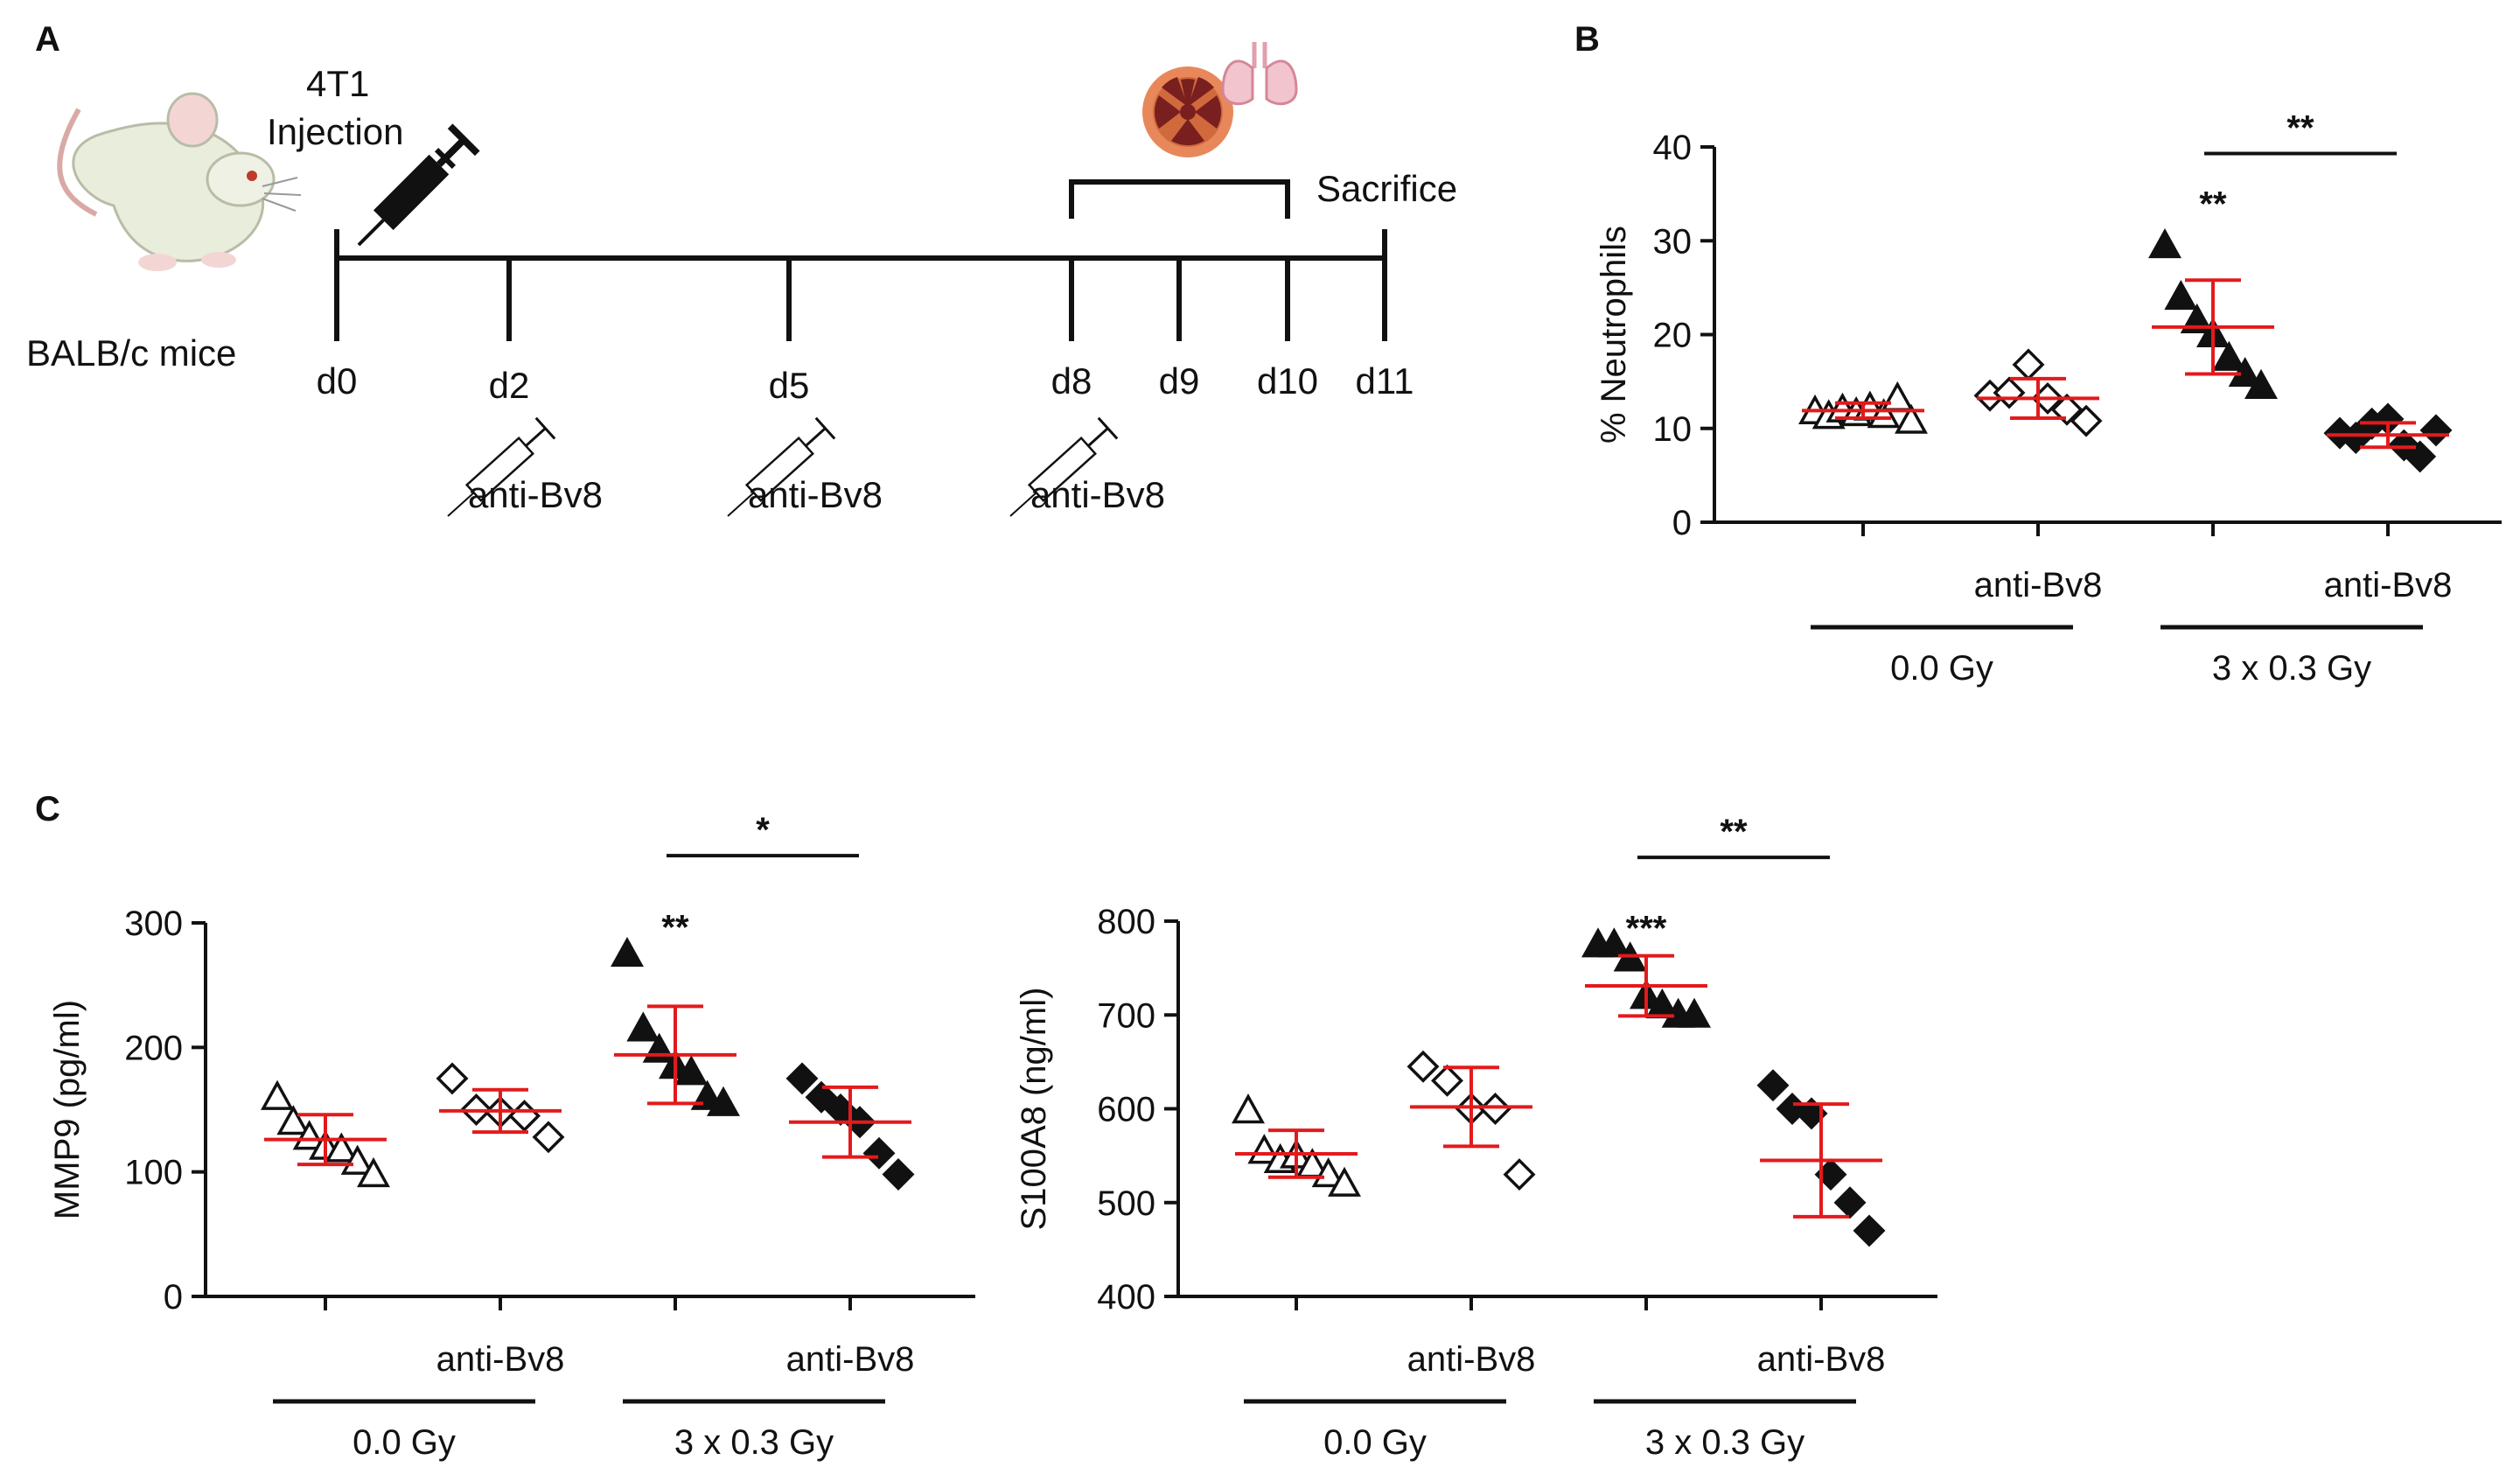 This screenshot has height=1481, width=2520. Describe the element at coordinates (1259, 74) in the screenshot. I see `lungs-icon` at that location.